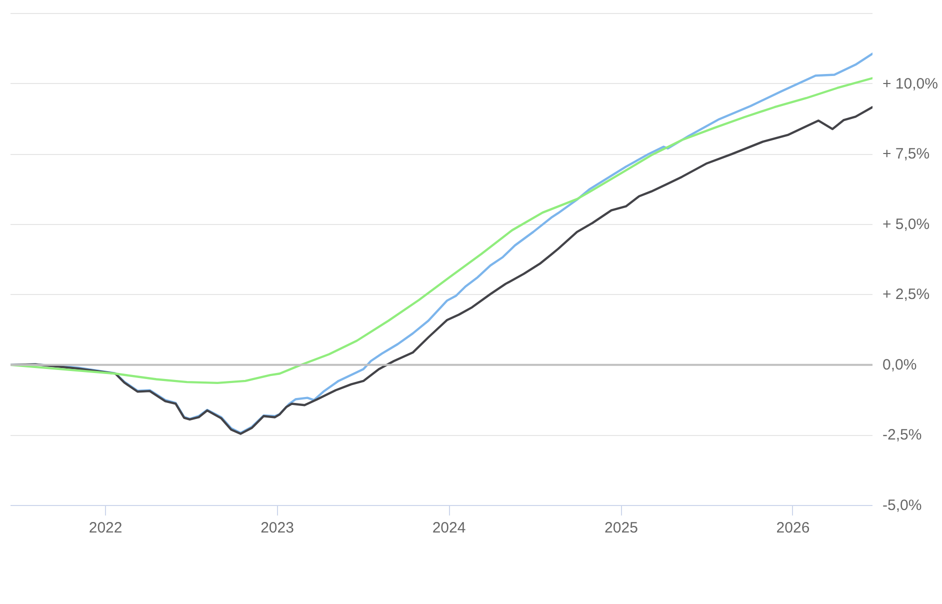  Describe the element at coordinates (105, 528) in the screenshot. I see `x-tick-label: 2022` at that location.